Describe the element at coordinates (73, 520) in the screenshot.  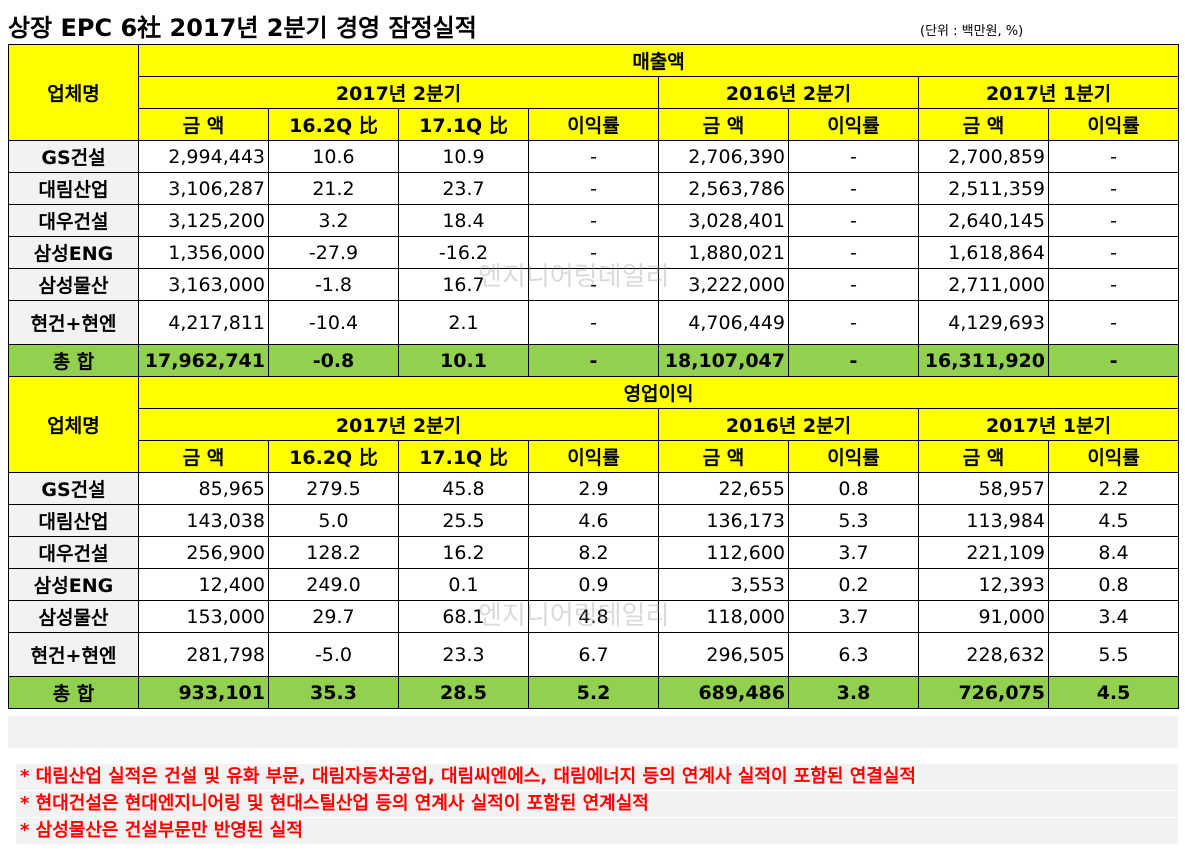
I see `company-name: 대림산업` at that location.